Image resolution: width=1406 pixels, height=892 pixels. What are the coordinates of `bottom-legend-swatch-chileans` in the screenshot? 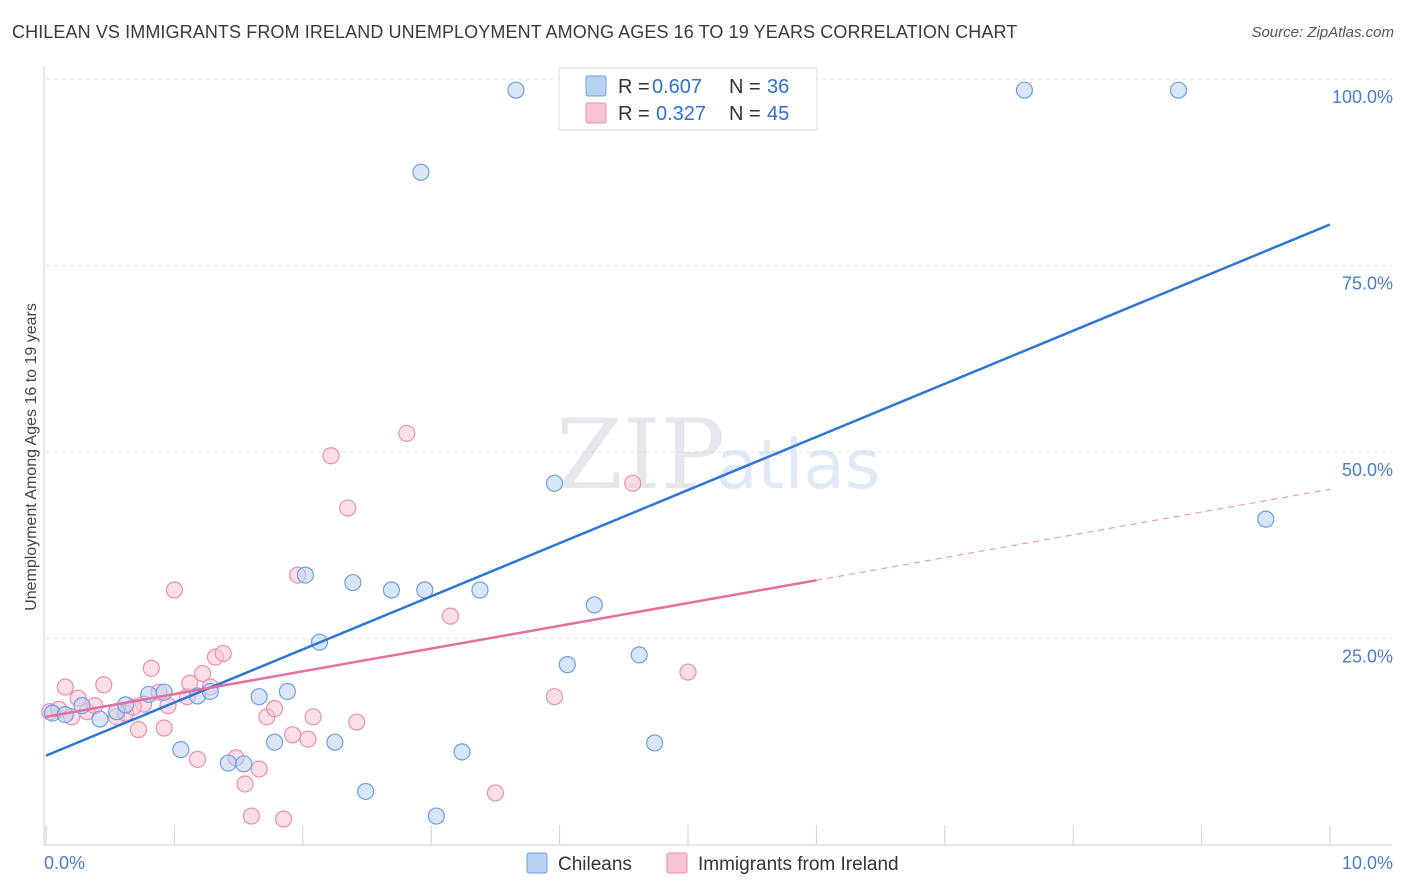 It's located at (537, 863).